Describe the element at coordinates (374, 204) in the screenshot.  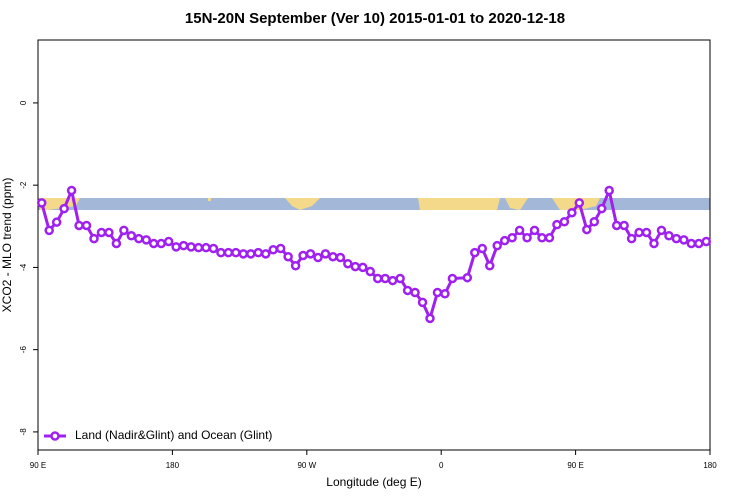
I see `map-strip` at that location.